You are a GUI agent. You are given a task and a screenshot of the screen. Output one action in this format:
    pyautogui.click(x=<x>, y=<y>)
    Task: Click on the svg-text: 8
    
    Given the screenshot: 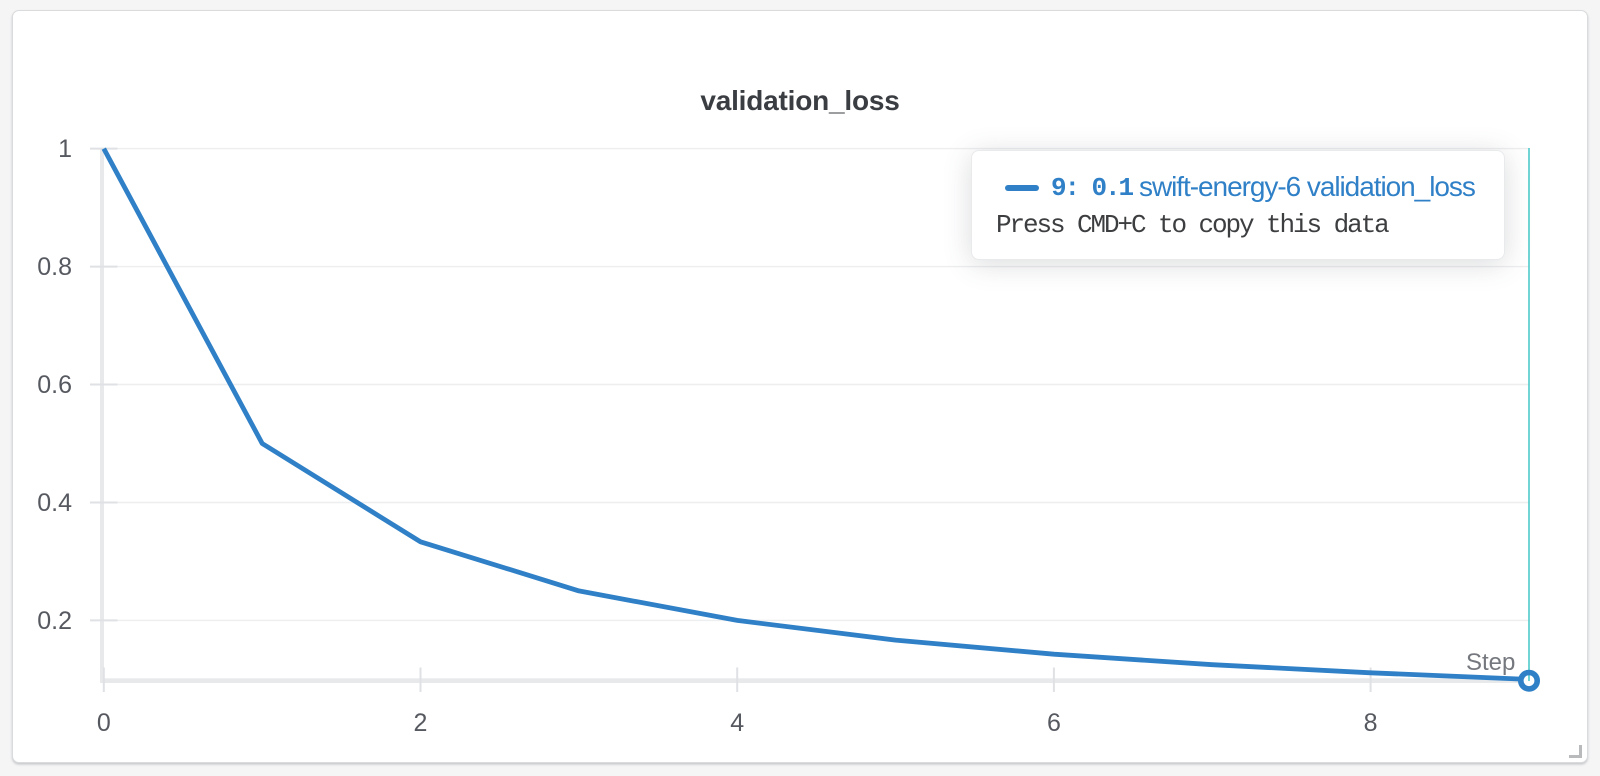 What is the action you would take?
    pyautogui.click(x=1371, y=723)
    